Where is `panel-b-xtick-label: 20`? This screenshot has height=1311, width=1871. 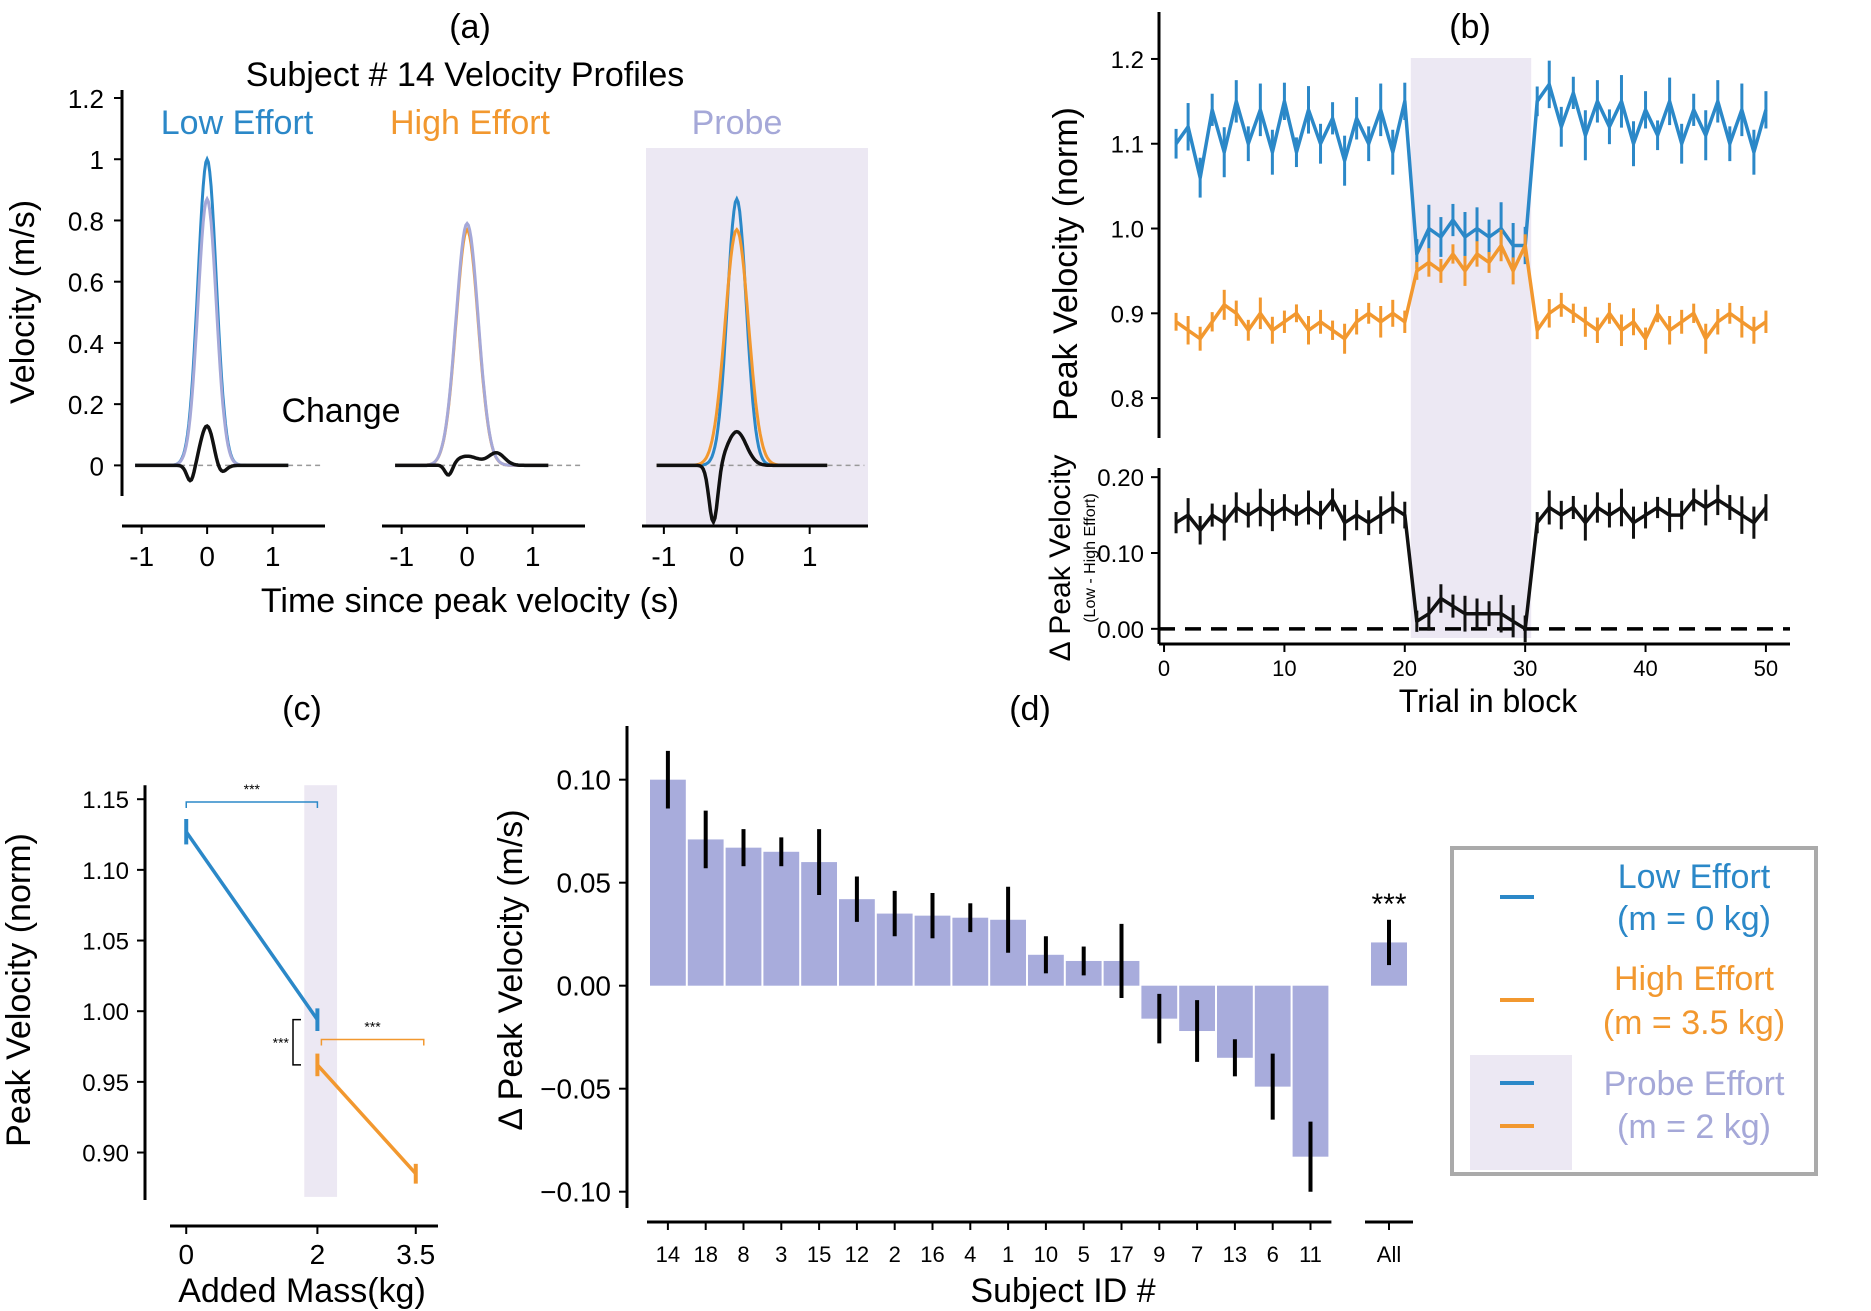 panel-b-xtick-label: 20 is located at coordinates (1405, 668).